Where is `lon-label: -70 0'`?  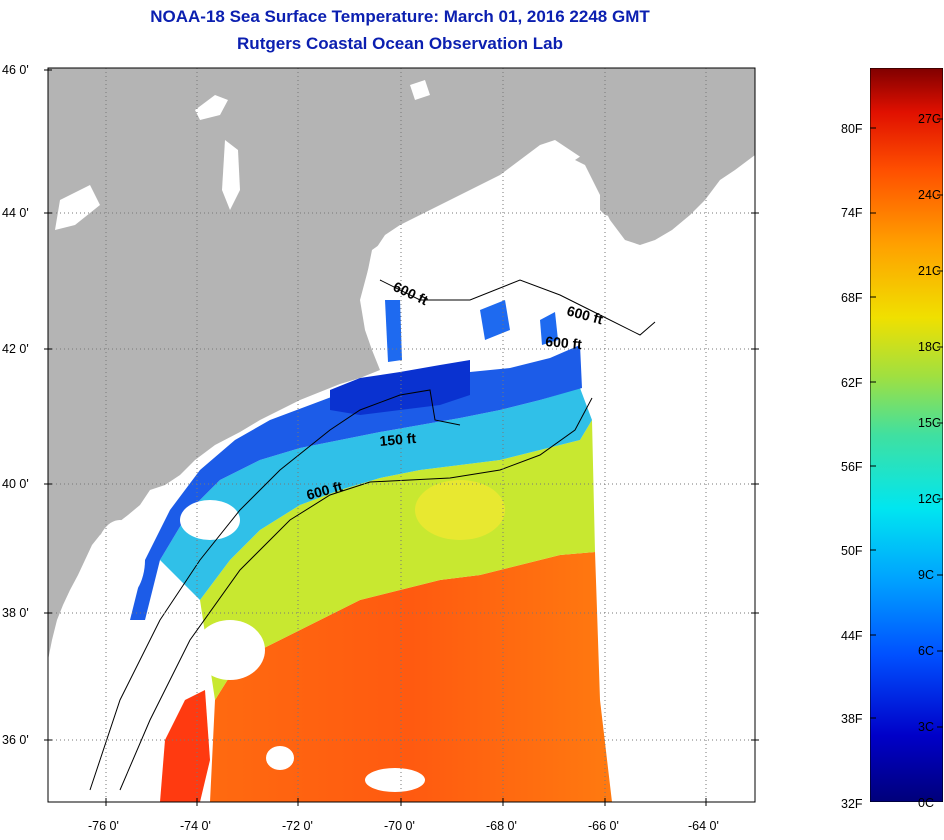
lon-label: -70 0' is located at coordinates (399, 826).